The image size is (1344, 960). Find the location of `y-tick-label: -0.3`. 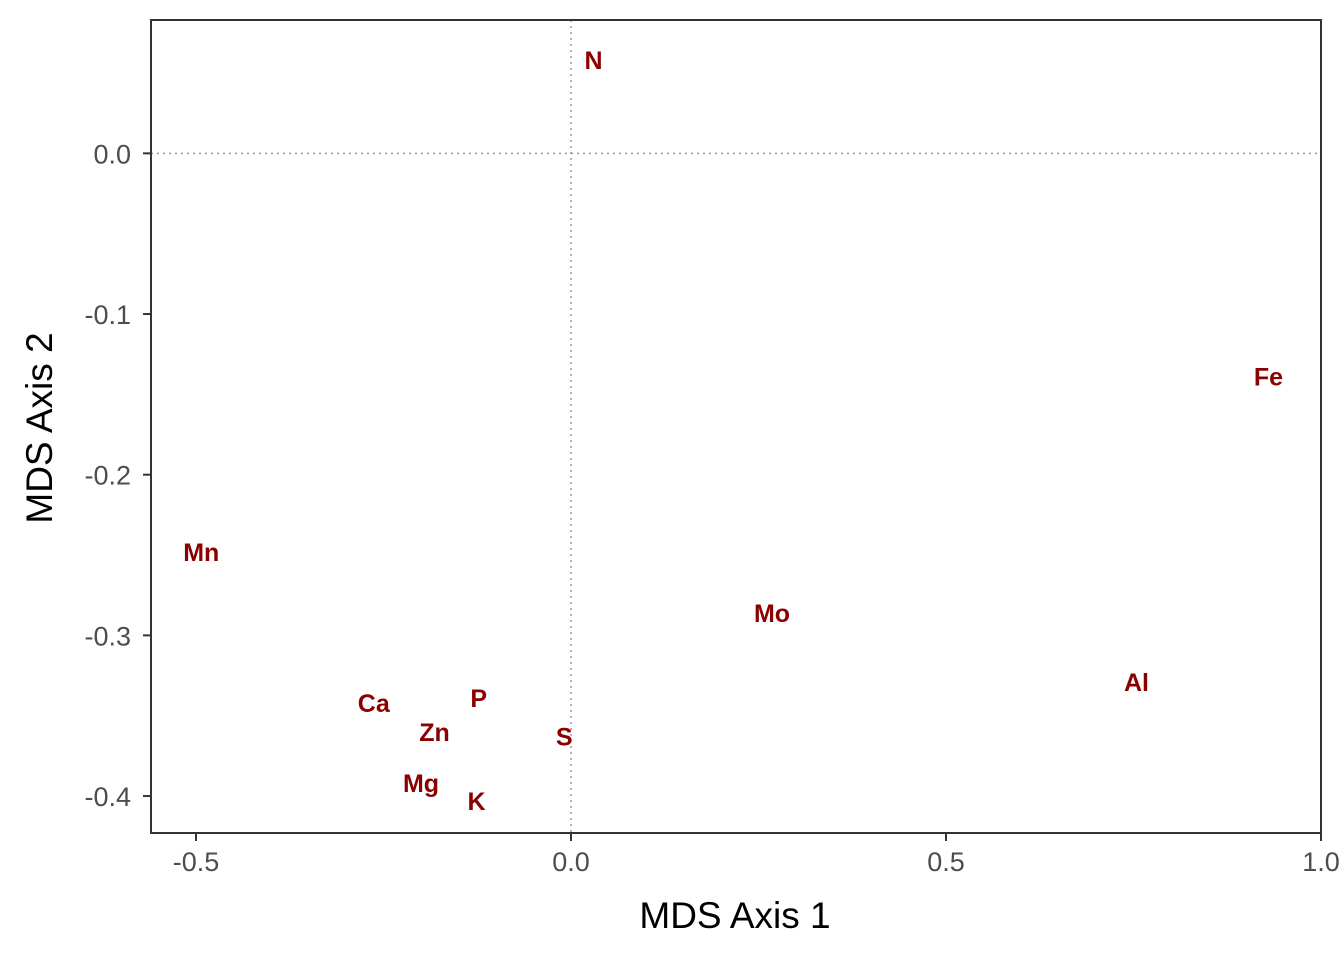

y-tick-label: -0.3 is located at coordinates (107, 636).